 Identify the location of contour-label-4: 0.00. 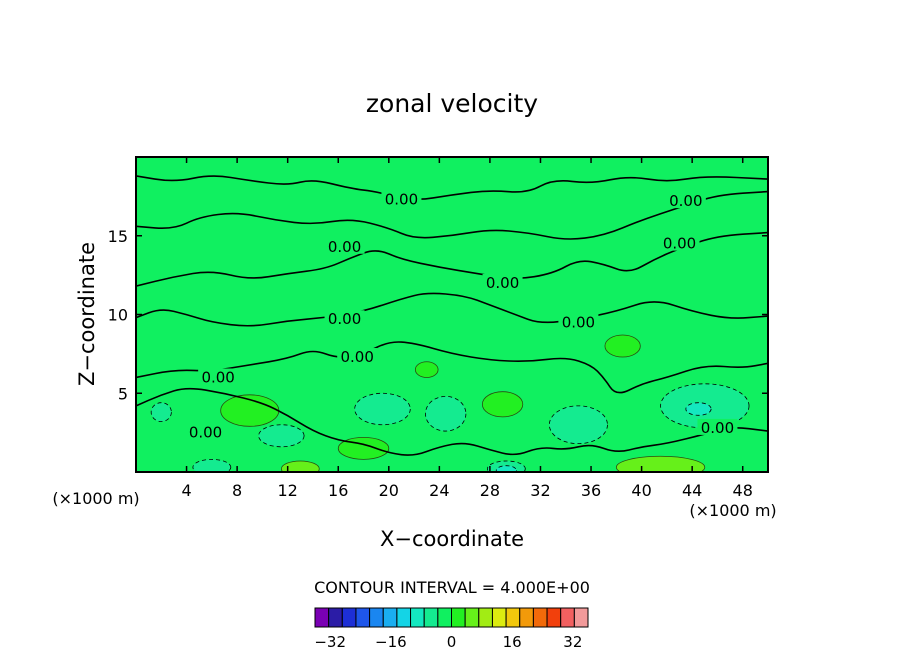
(578, 322).